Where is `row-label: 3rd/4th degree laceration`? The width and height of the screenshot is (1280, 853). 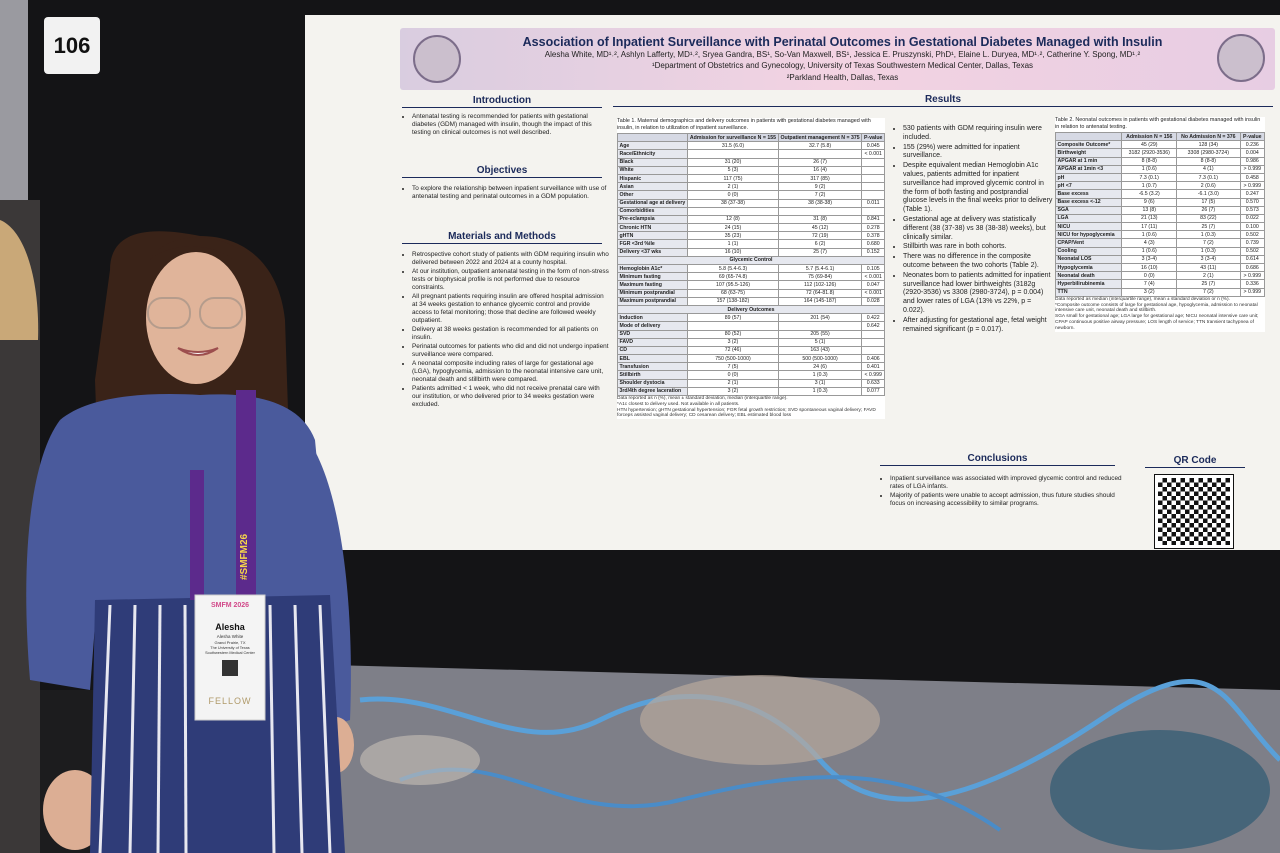
row-label: 3rd/4th degree laceration is located at coordinates (652, 391).